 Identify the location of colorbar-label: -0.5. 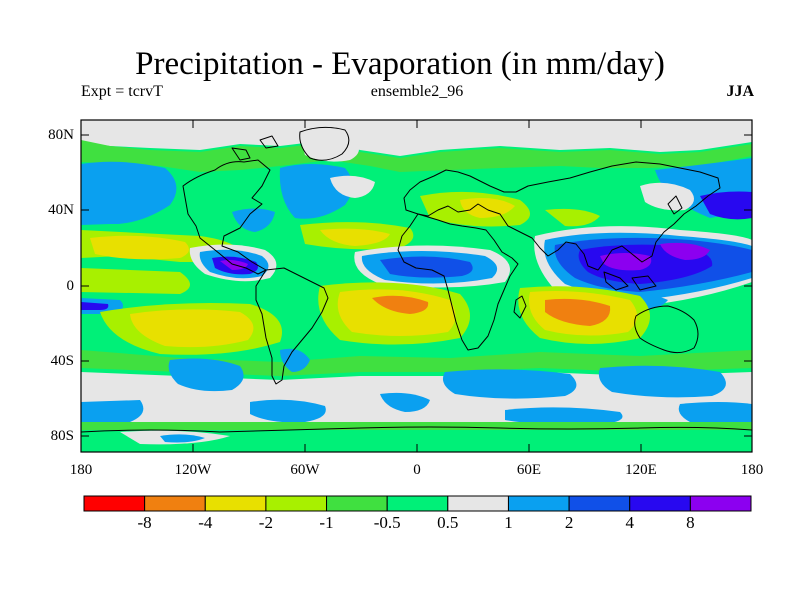
(387, 522).